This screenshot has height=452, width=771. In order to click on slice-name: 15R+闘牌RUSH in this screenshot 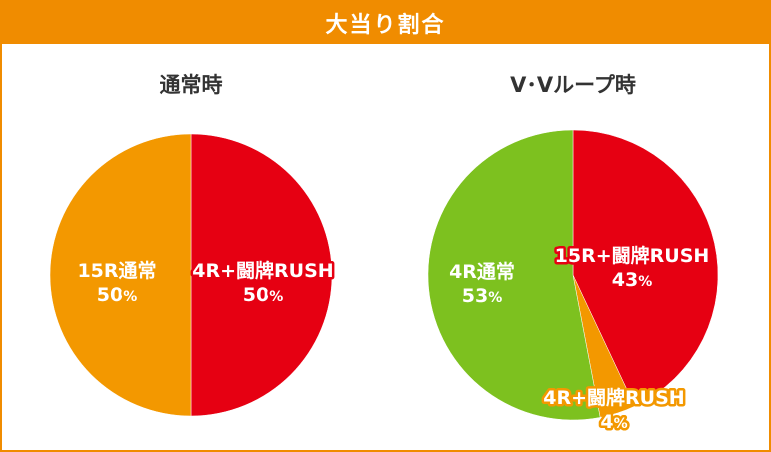, I will do `click(632, 255)`.